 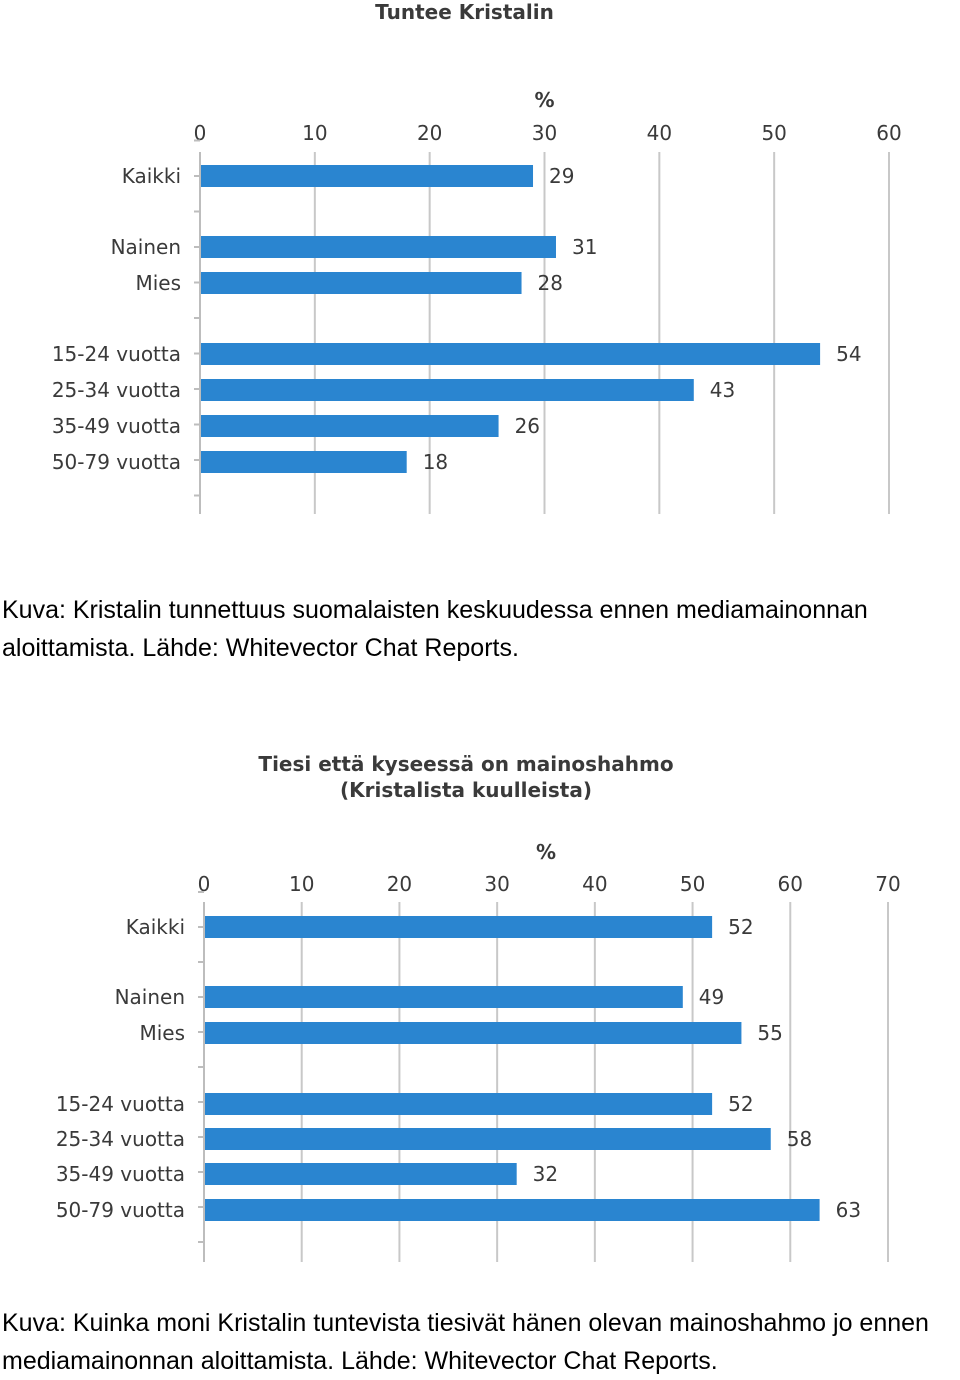 I want to click on data-label: 54, so click(x=848, y=354).